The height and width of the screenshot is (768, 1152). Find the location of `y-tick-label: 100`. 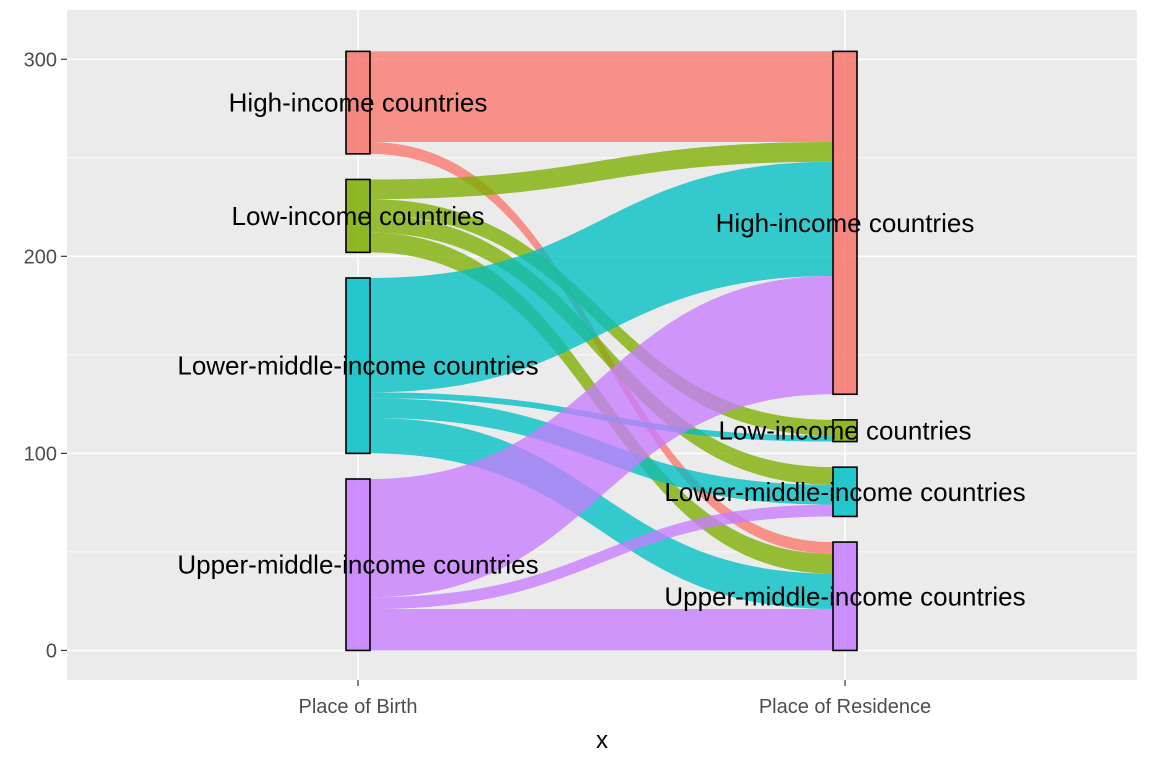

y-tick-label: 100 is located at coordinates (40, 454).